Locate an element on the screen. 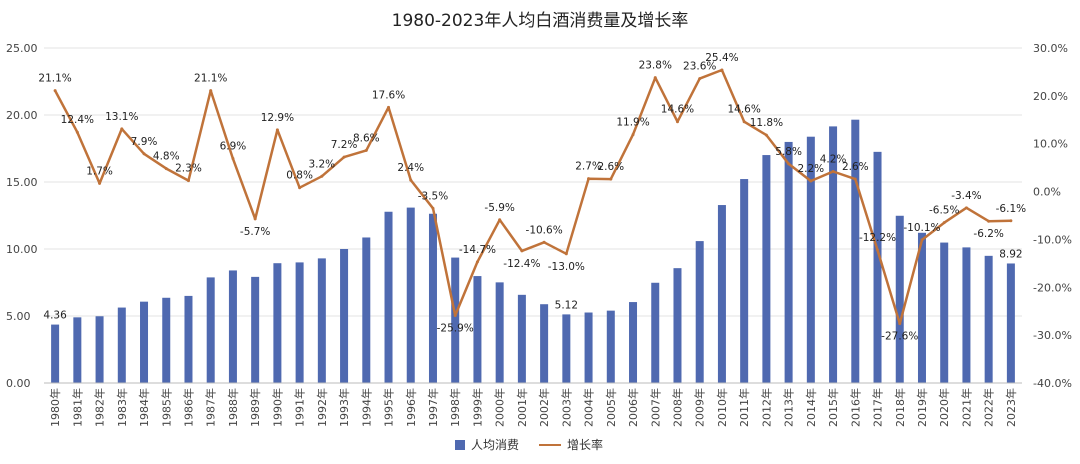 The height and width of the screenshot is (464, 1080). line-data-label: 23.8% is located at coordinates (655, 66).